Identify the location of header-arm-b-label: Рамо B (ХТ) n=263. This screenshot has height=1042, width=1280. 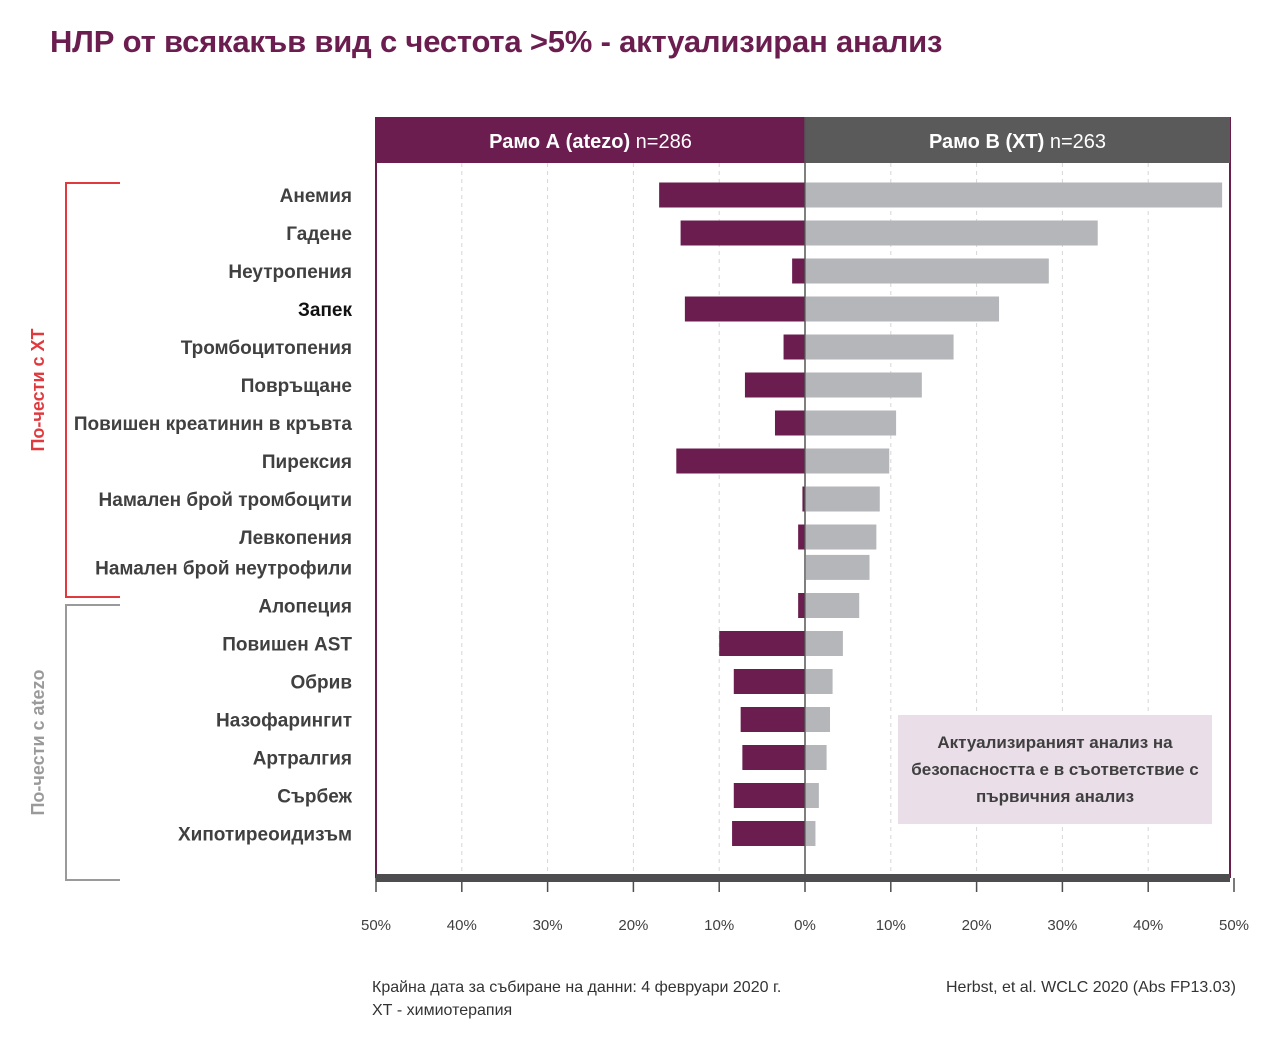
(1017, 142).